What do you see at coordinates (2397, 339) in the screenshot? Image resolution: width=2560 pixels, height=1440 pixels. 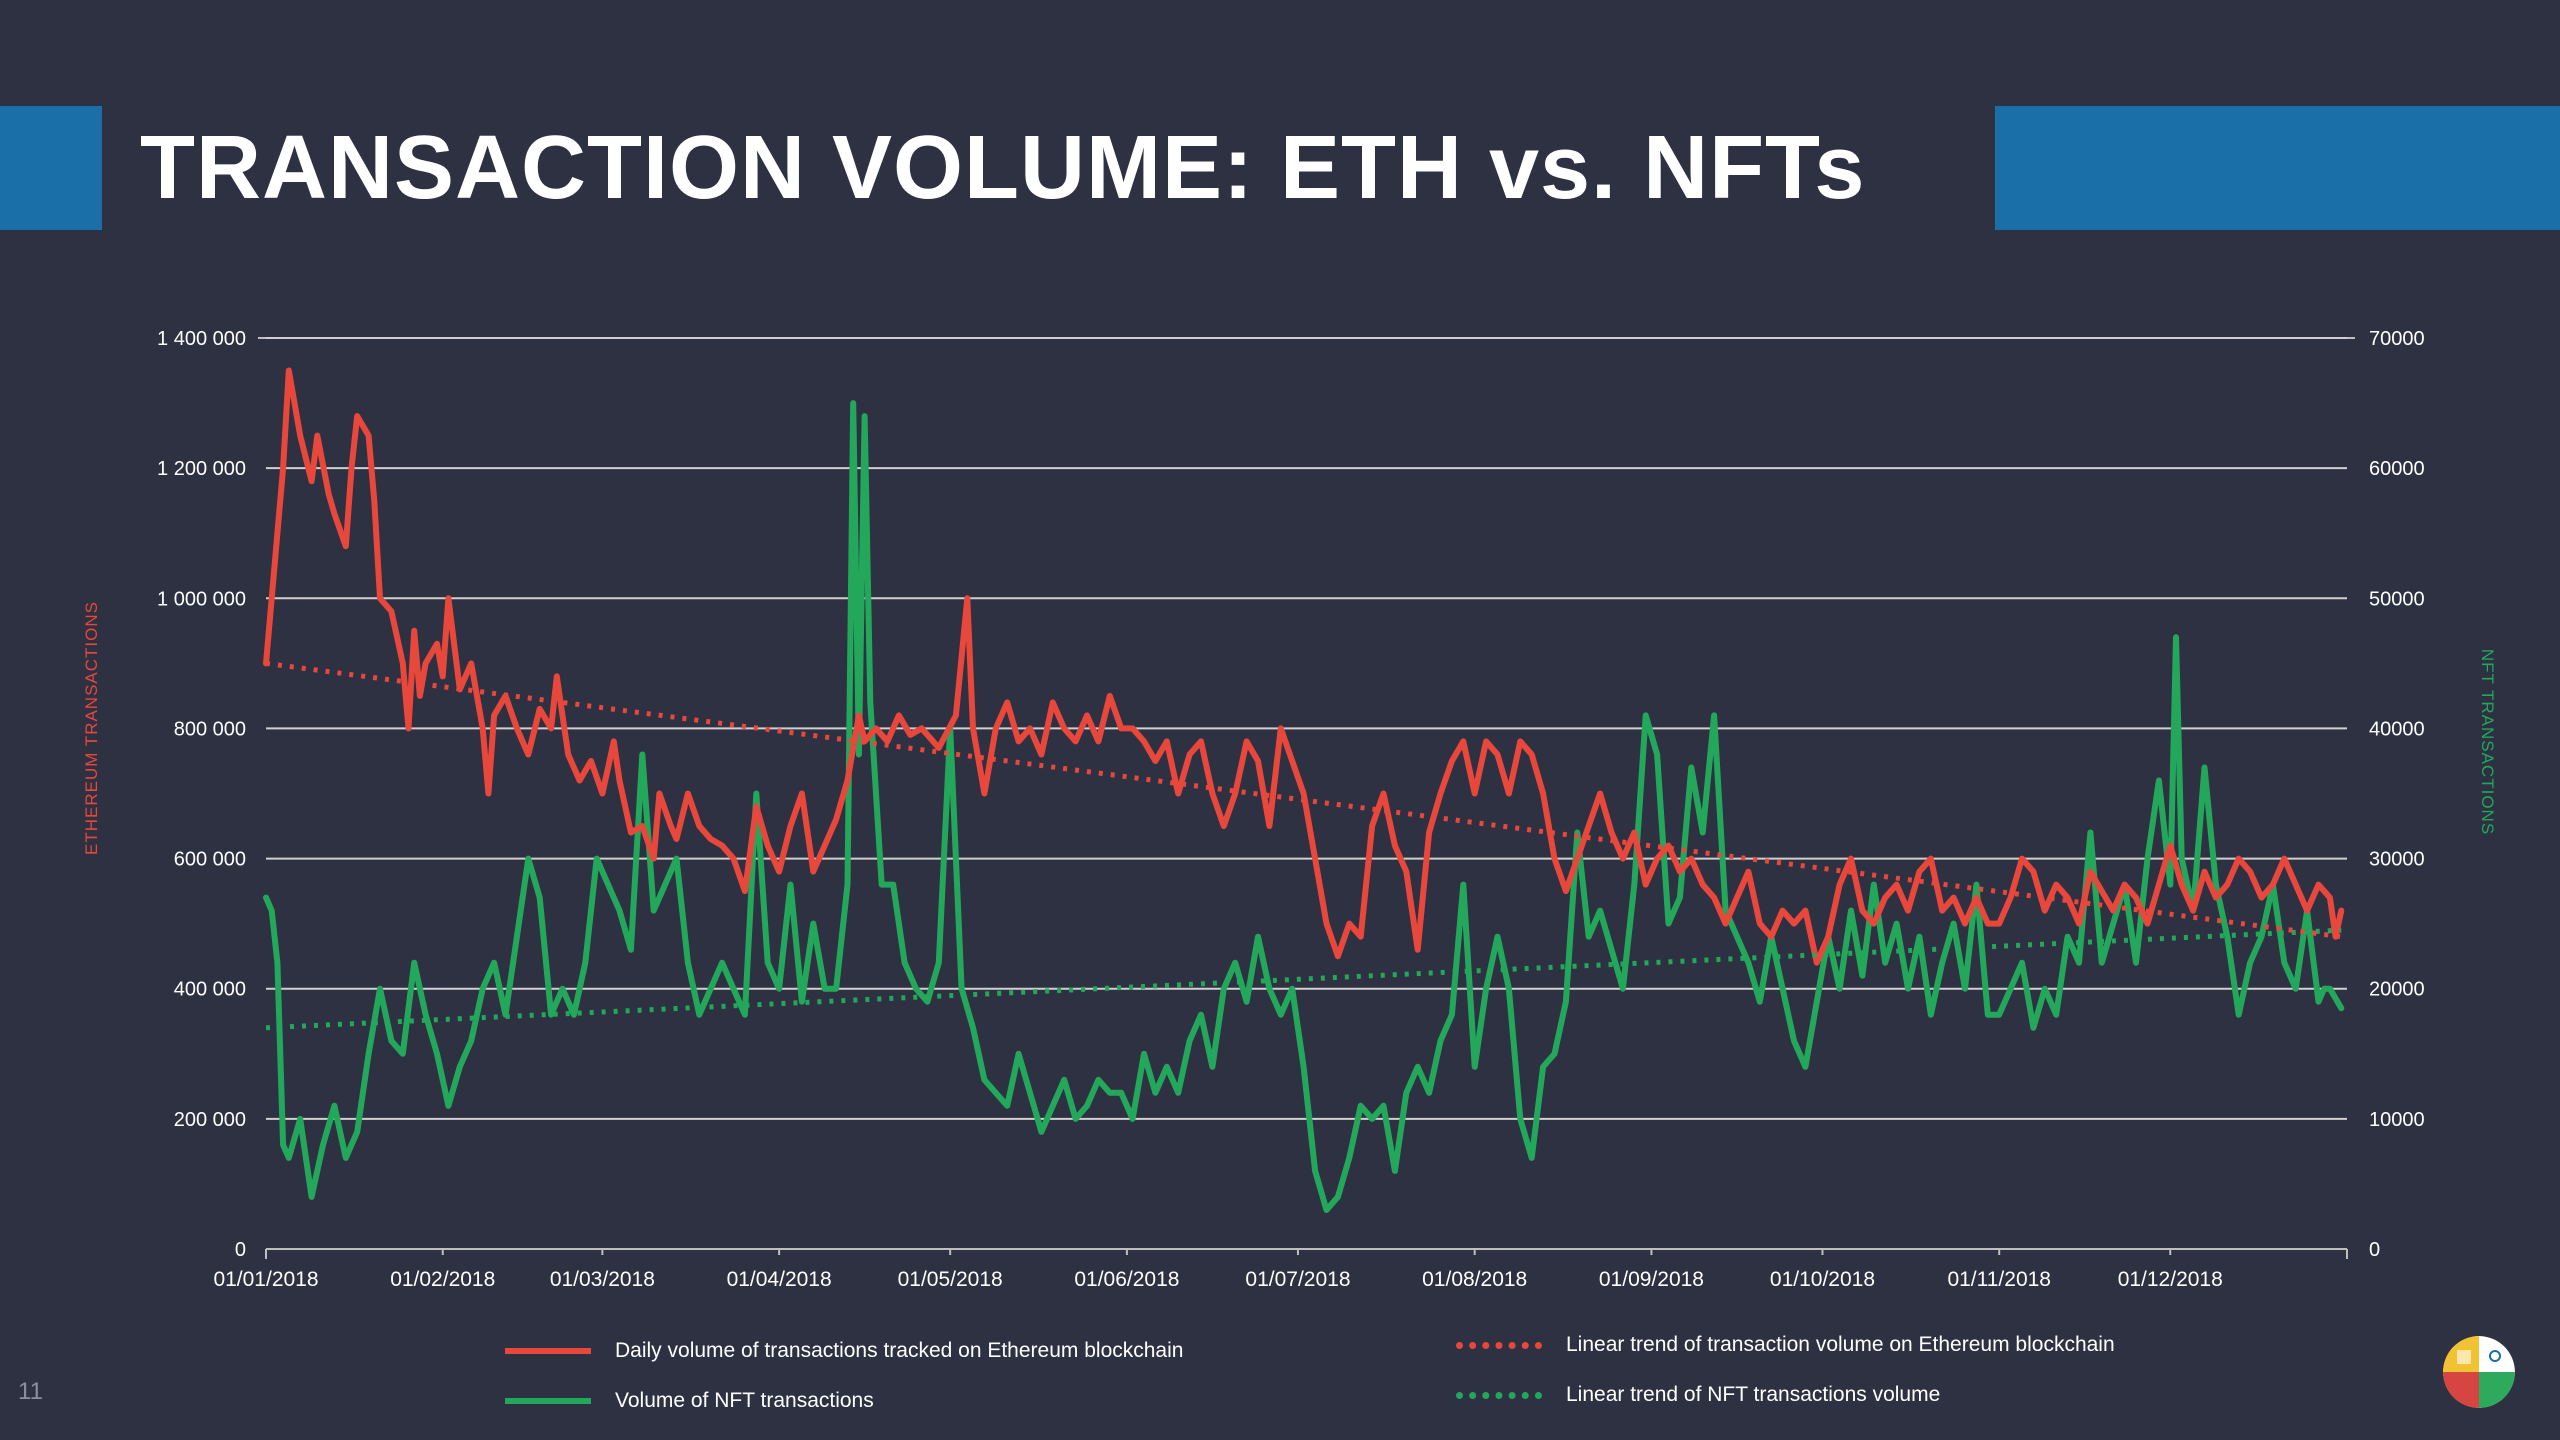 I see `right-tick-label: 70000` at bounding box center [2397, 339].